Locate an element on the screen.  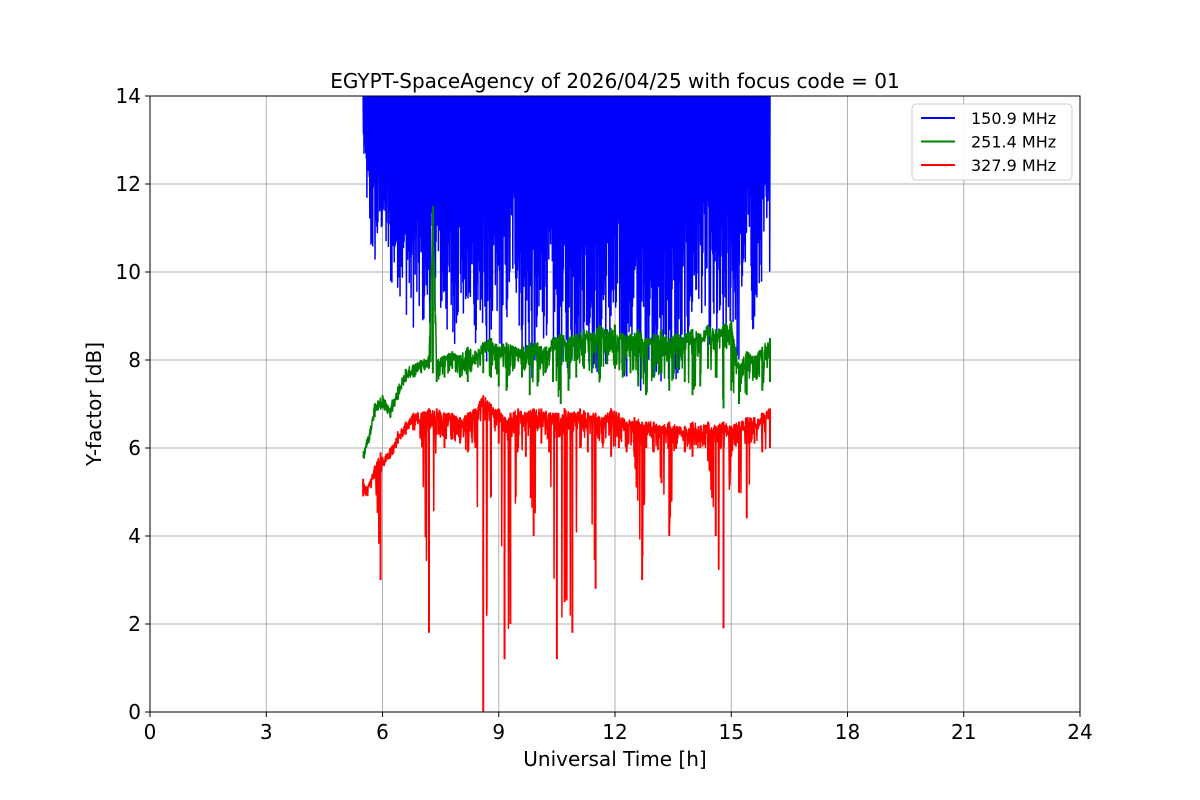
x-axis-label: Universal Time [h] is located at coordinates (614, 759).